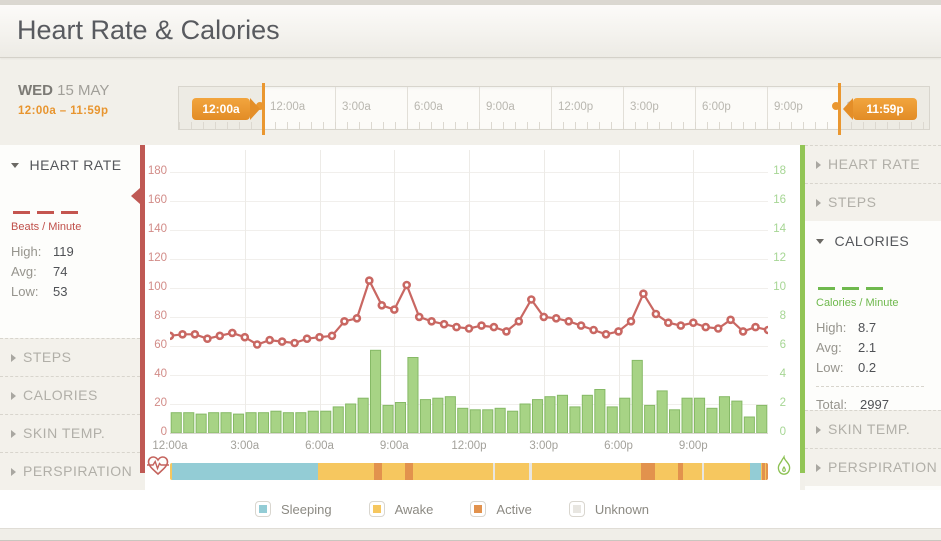  Describe the element at coordinates (872, 241) in the screenshot. I see `panel-calories-title: CALORIES` at that location.